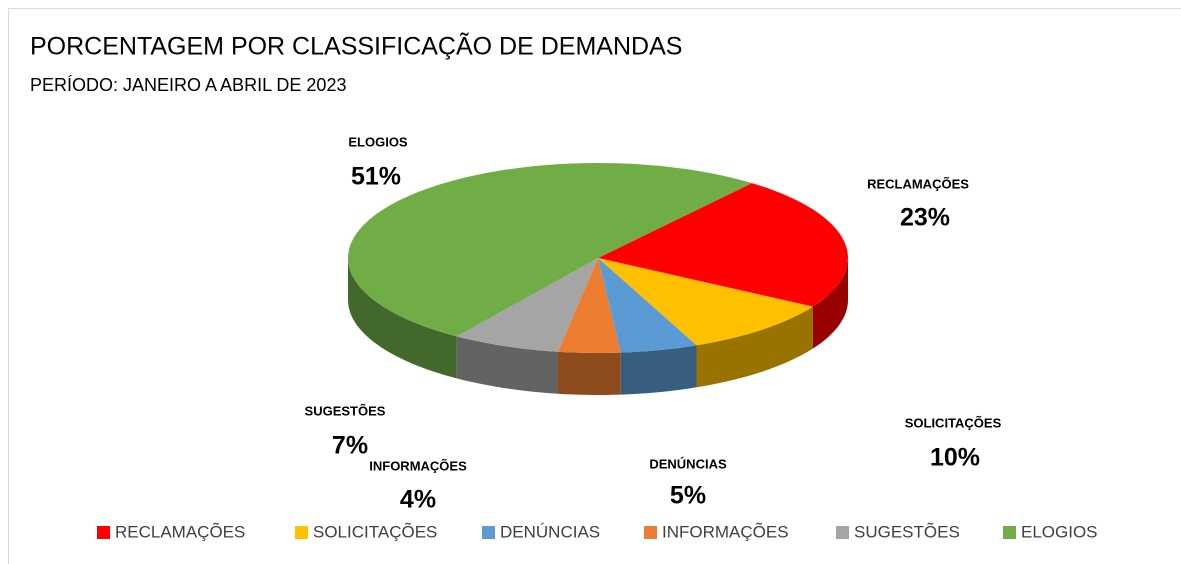 The width and height of the screenshot is (1181, 564). I want to click on legend-label: INFORMAÇÕES, so click(725, 531).